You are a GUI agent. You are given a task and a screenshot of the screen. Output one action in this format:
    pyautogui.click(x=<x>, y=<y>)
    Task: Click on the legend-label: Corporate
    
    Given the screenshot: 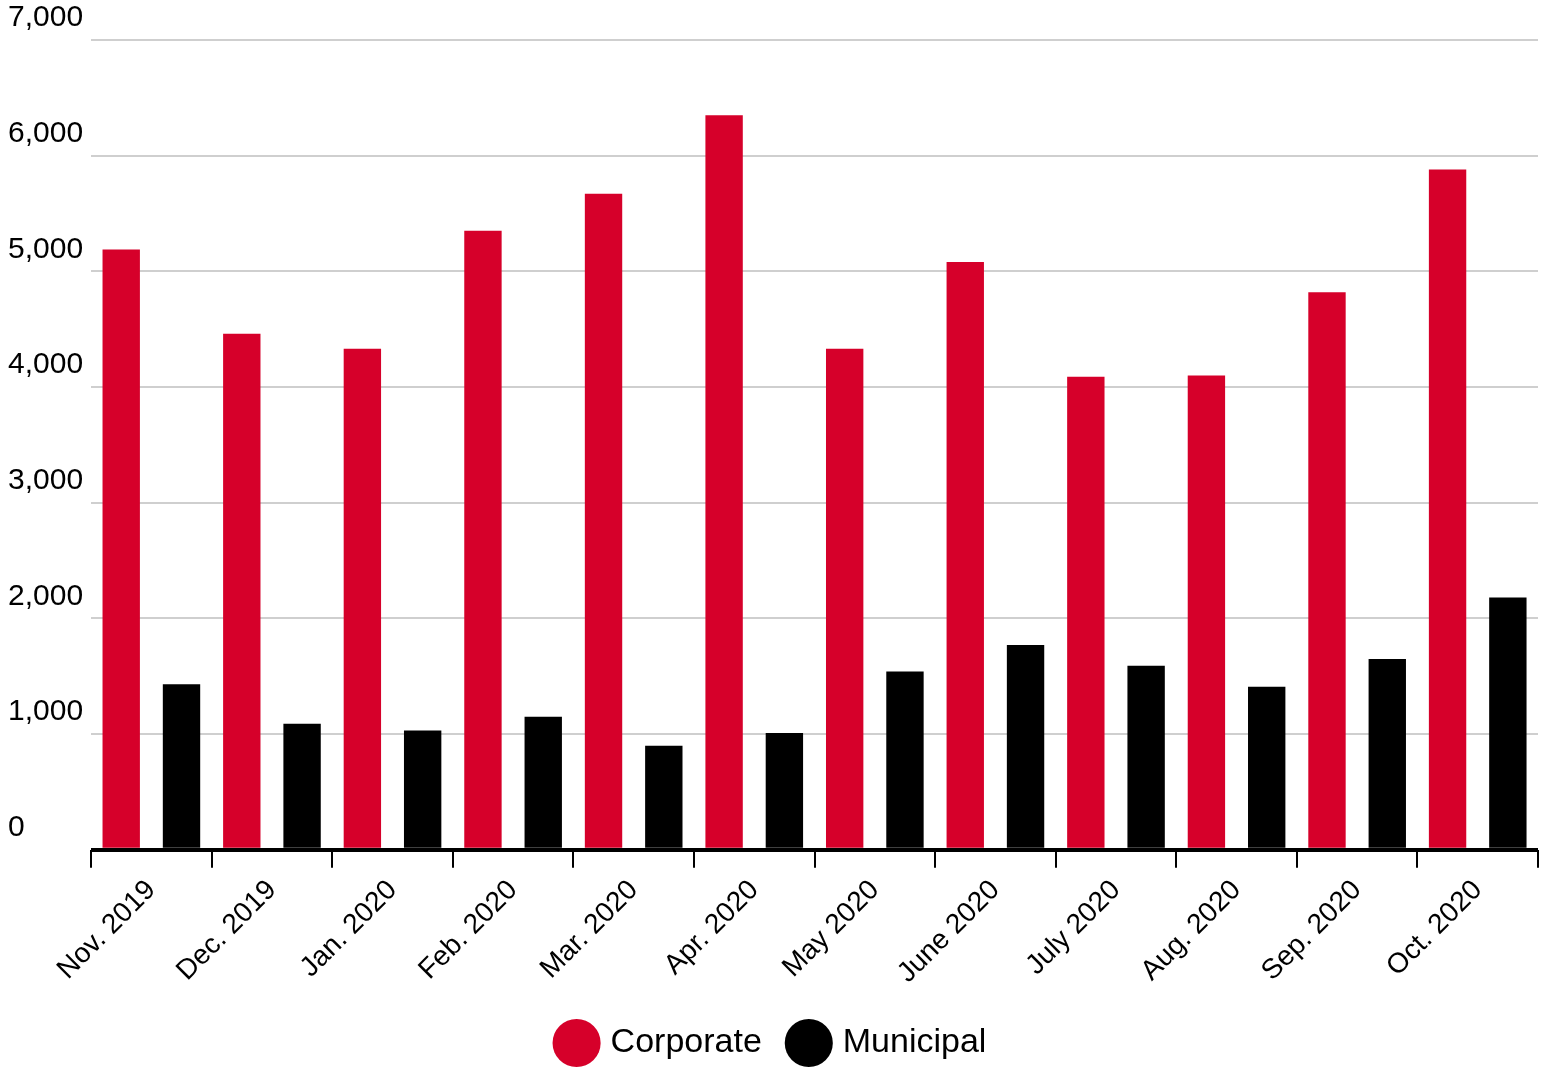 What is the action you would take?
    pyautogui.click(x=686, y=1040)
    